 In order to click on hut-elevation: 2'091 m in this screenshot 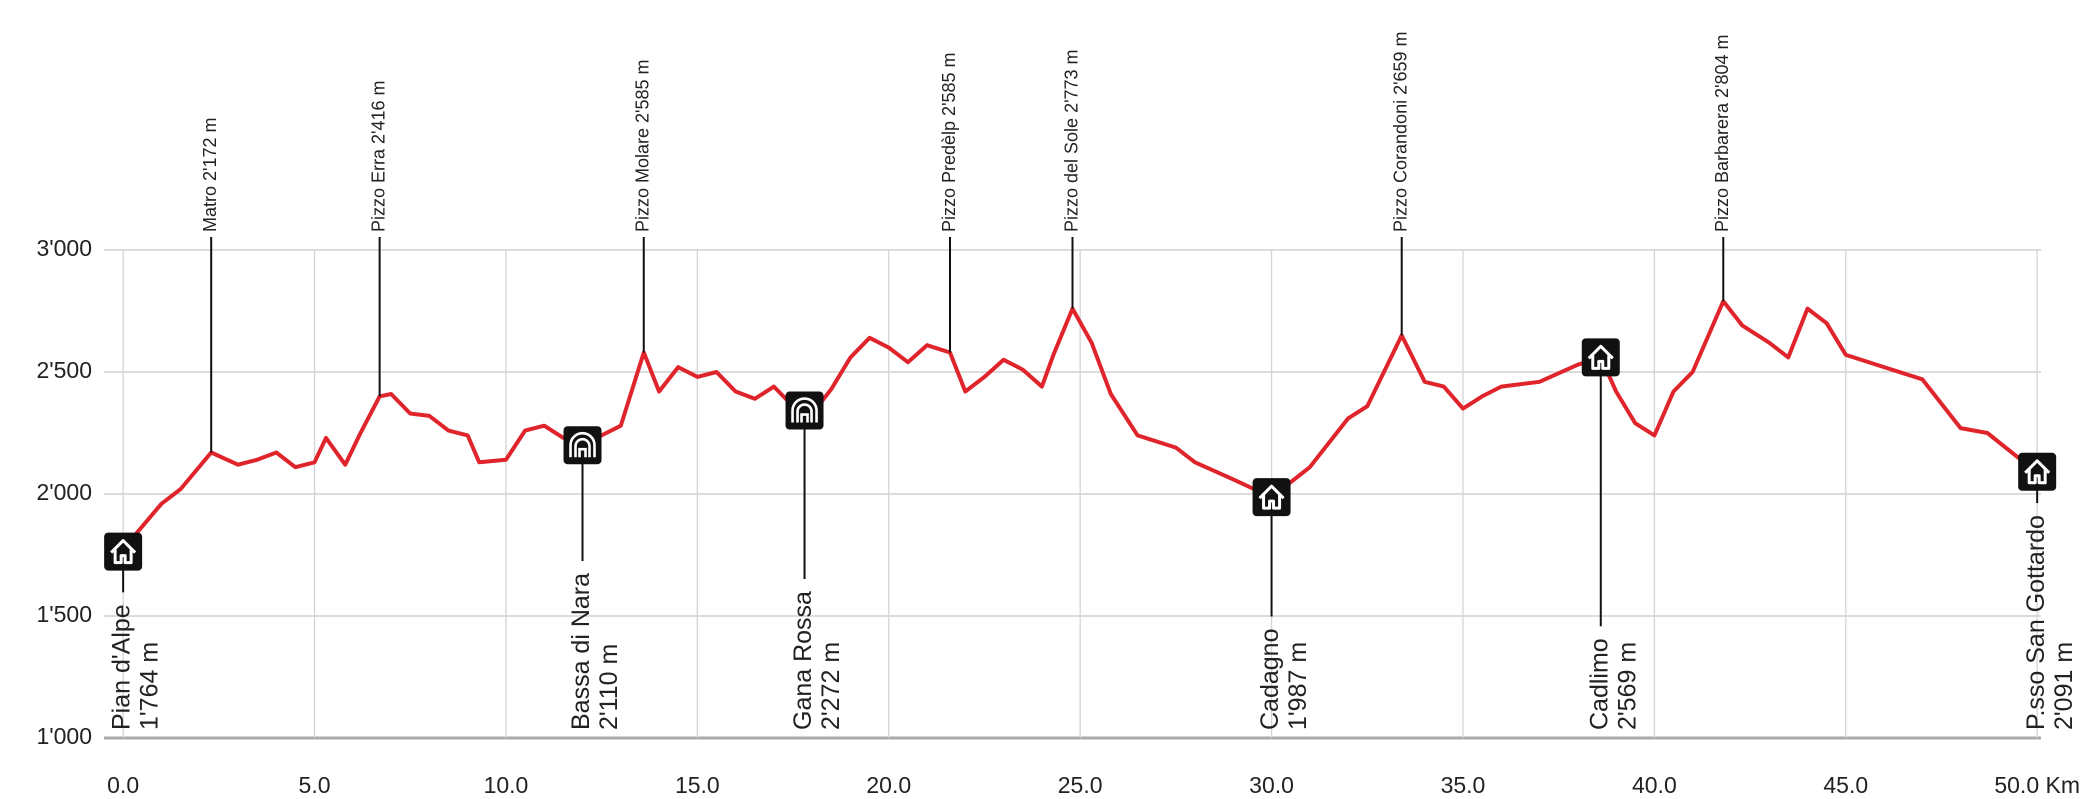, I will do `click(2064, 686)`.